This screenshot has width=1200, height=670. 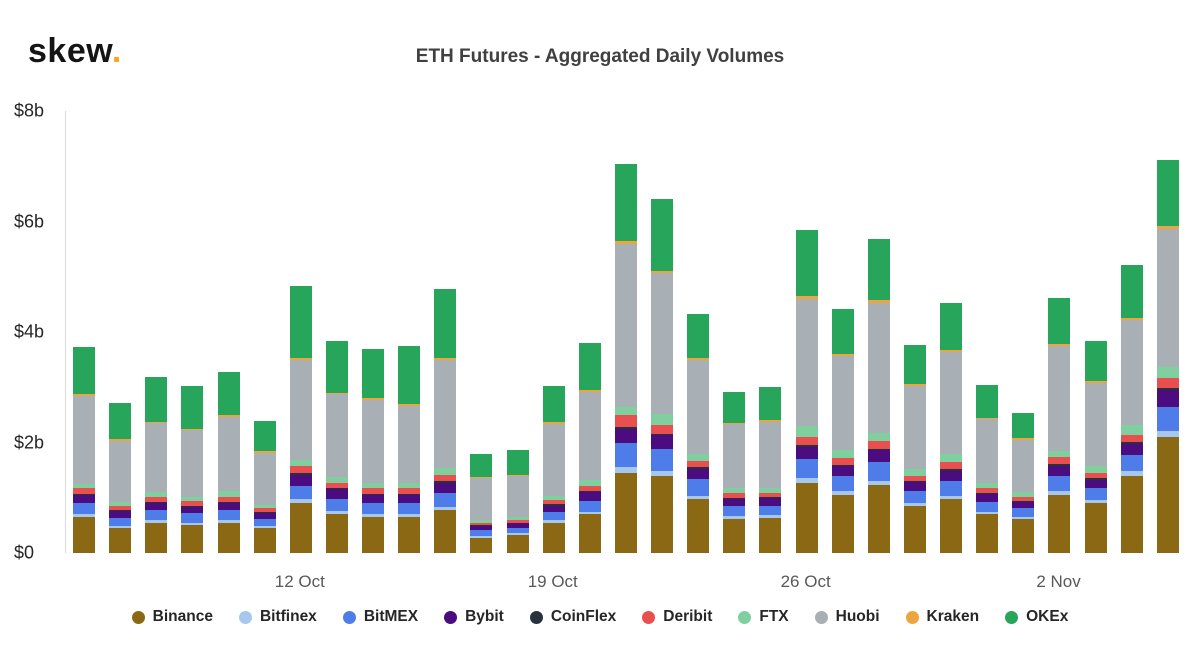 What do you see at coordinates (380, 617) in the screenshot?
I see `legend-item-bitmex: BitMEX` at bounding box center [380, 617].